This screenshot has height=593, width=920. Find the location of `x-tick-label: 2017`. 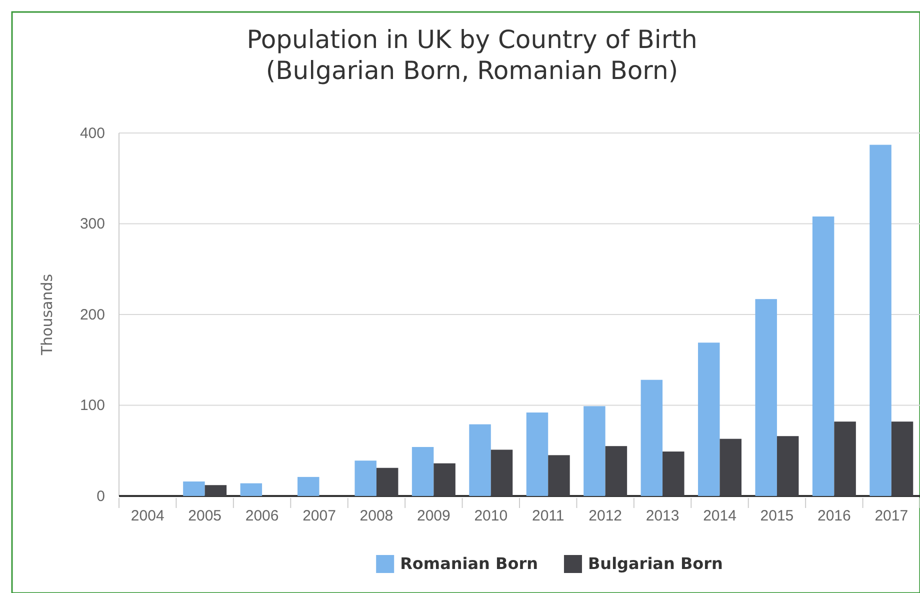

x-tick-label: 2017 is located at coordinates (891, 516).